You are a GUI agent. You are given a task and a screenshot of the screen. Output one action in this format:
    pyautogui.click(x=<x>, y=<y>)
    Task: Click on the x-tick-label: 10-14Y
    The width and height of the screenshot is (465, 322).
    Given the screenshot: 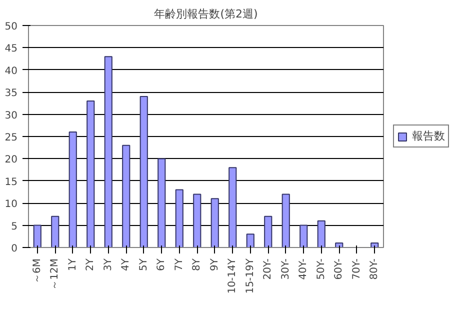 What is the action you would take?
    pyautogui.click(x=232, y=276)
    